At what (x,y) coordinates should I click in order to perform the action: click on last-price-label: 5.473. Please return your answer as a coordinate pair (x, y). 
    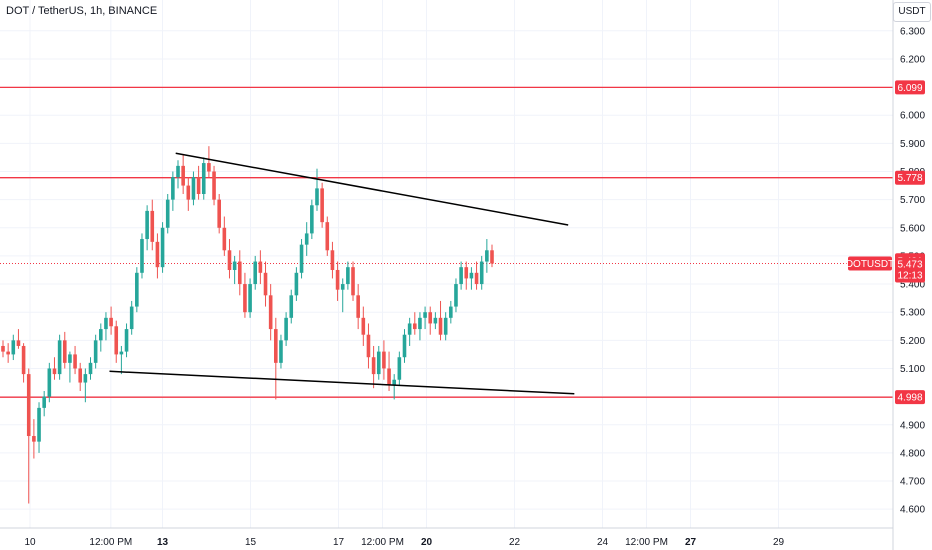
    Looking at the image, I should click on (909, 265).